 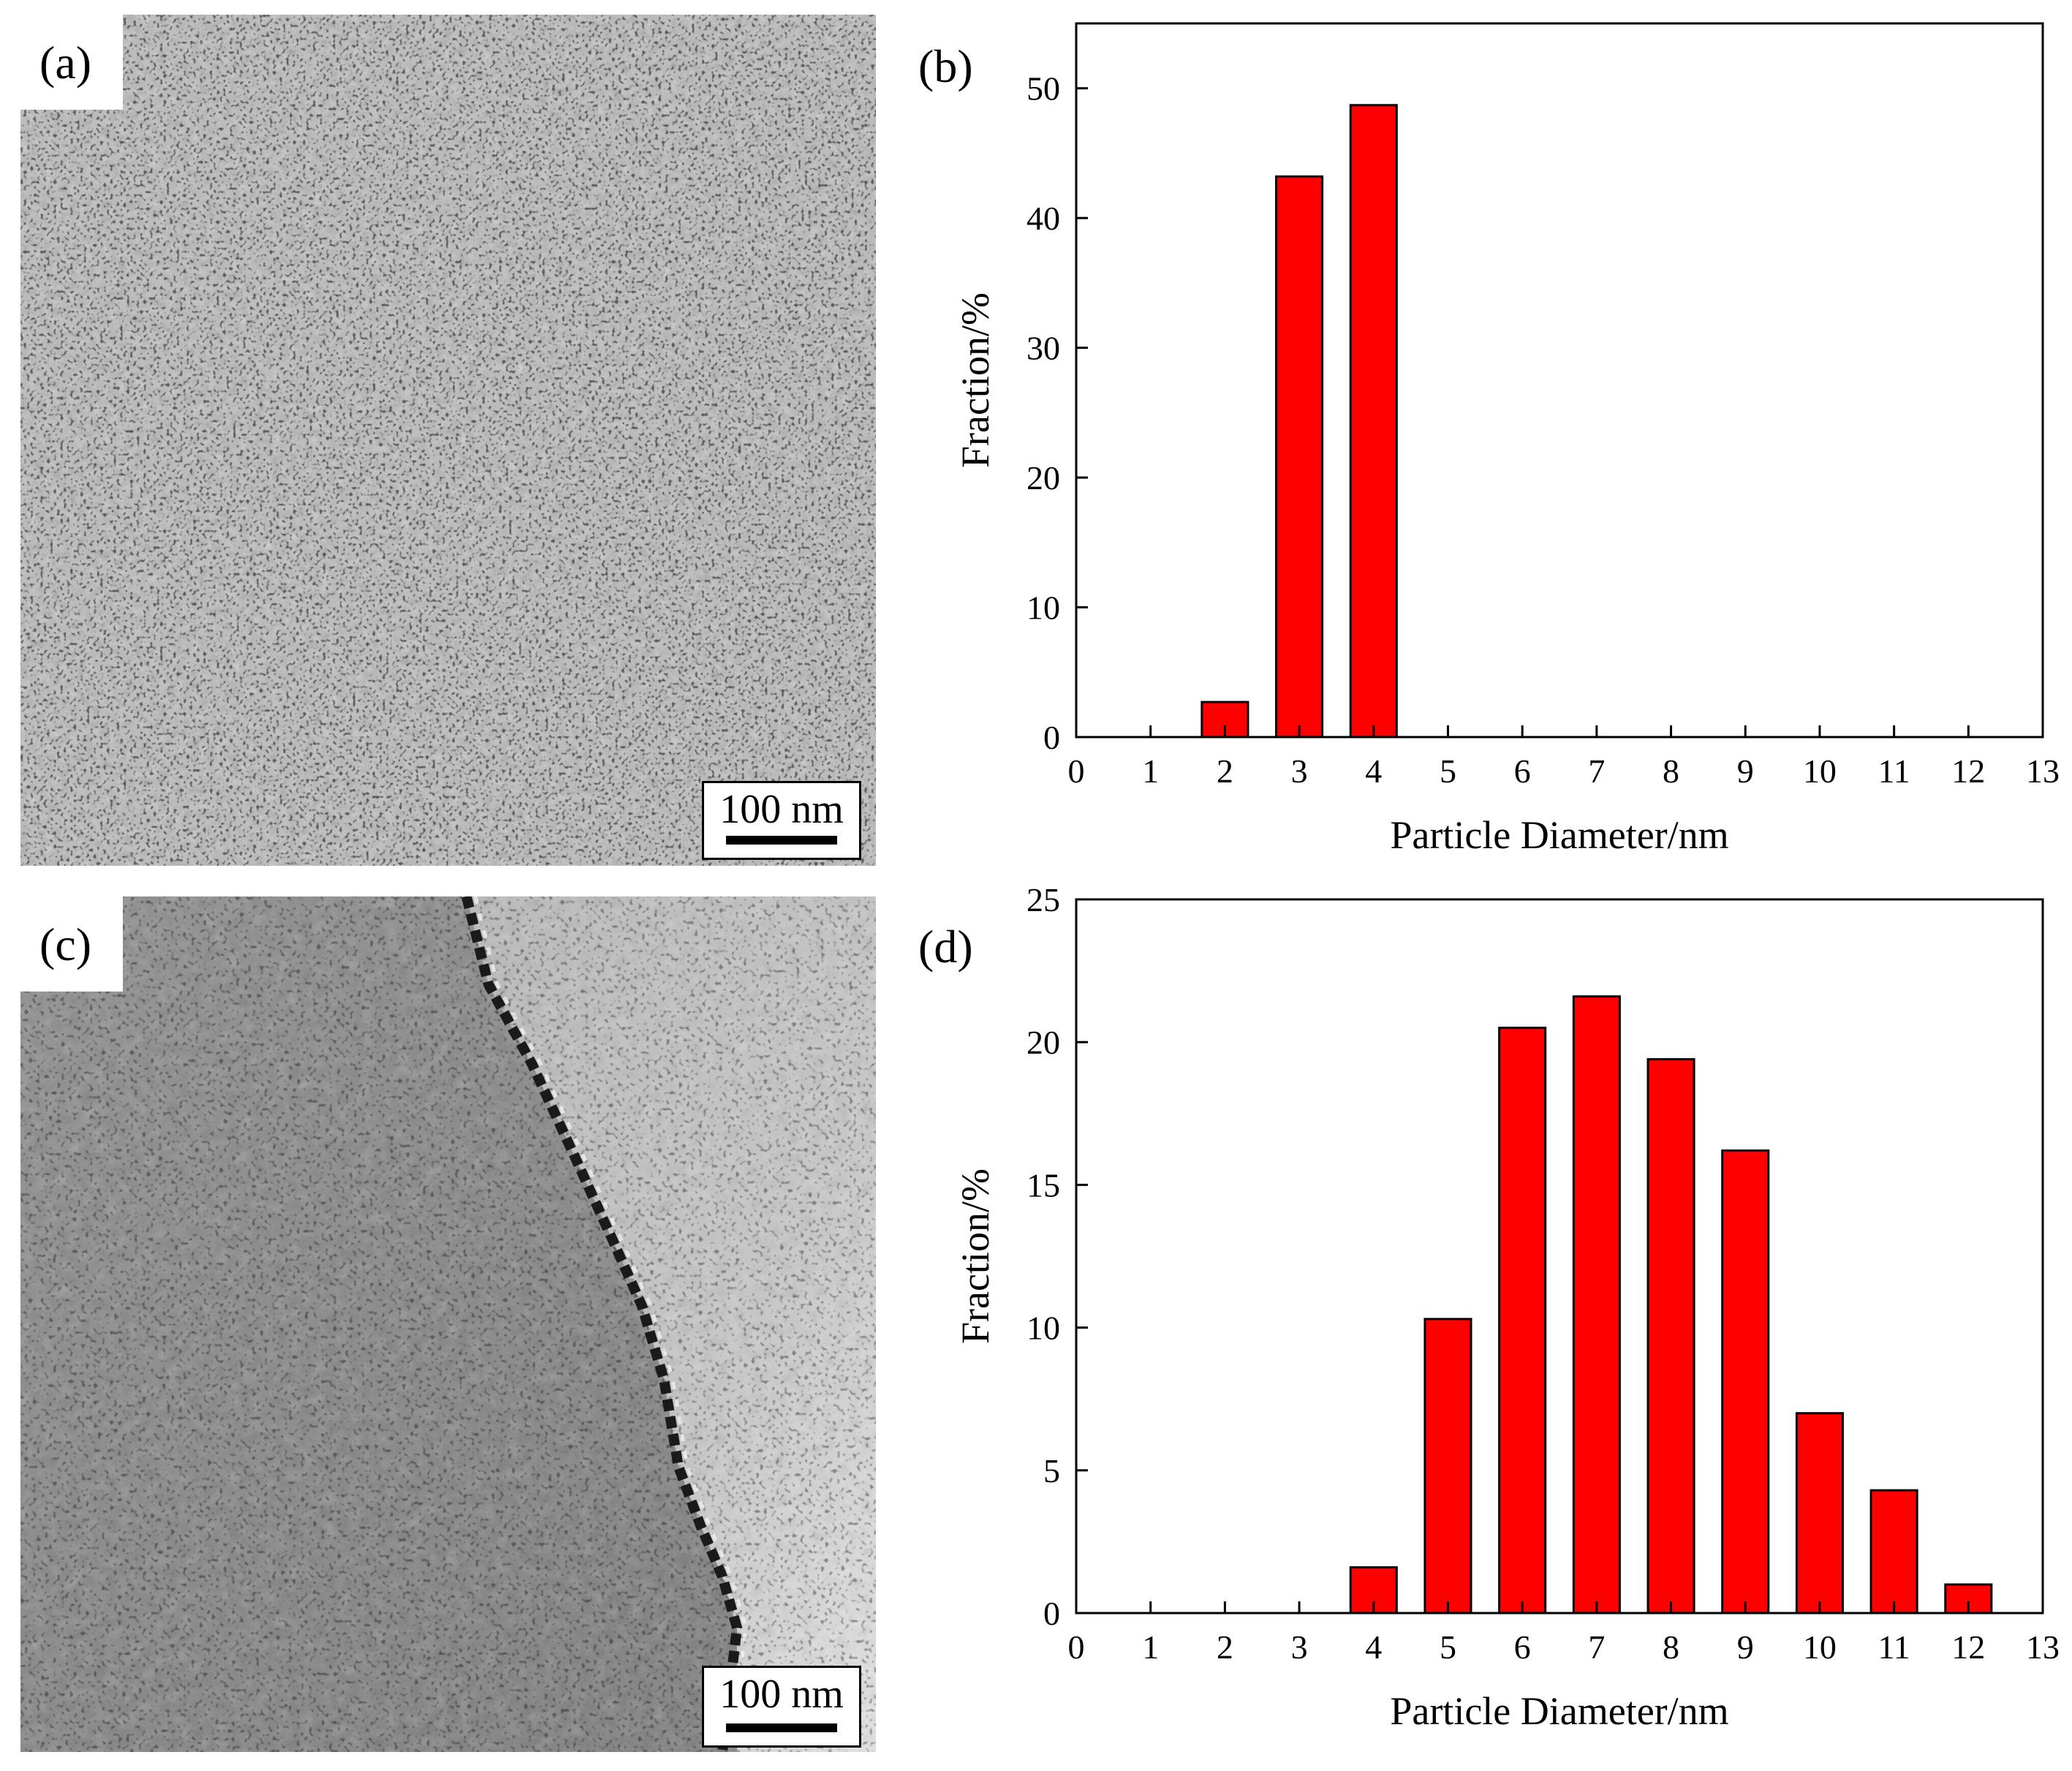 I want to click on y-axis-label-b: Fraction/%, so click(x=975, y=380).